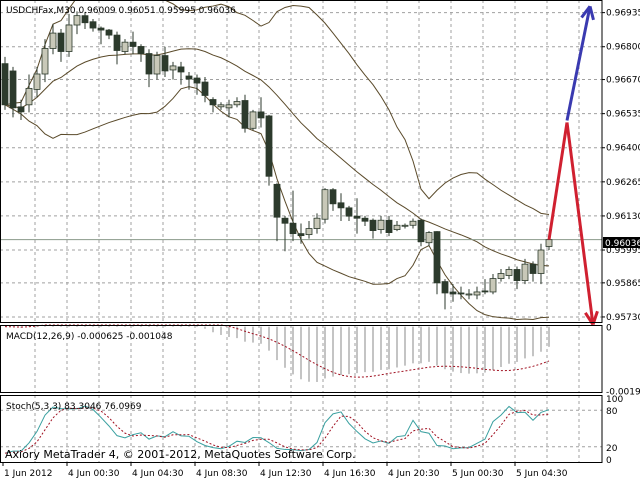 The width and height of the screenshot is (640, 480). What do you see at coordinates (623, 115) in the screenshot?
I see `price-tick-label: 0.96535` at bounding box center [623, 115].